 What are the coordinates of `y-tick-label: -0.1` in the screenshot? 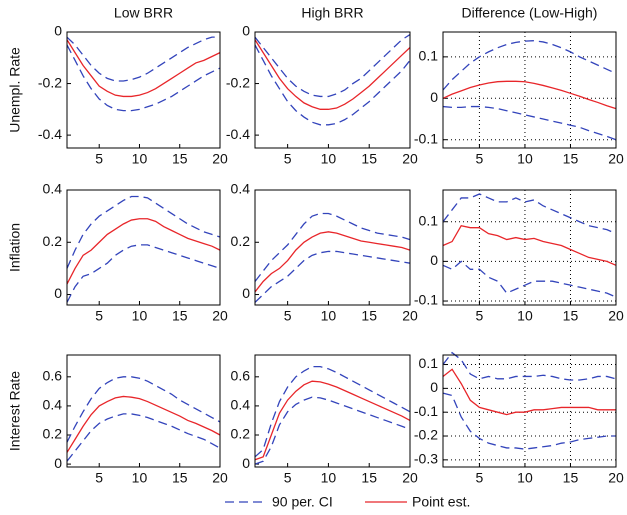 It's located at (426, 300).